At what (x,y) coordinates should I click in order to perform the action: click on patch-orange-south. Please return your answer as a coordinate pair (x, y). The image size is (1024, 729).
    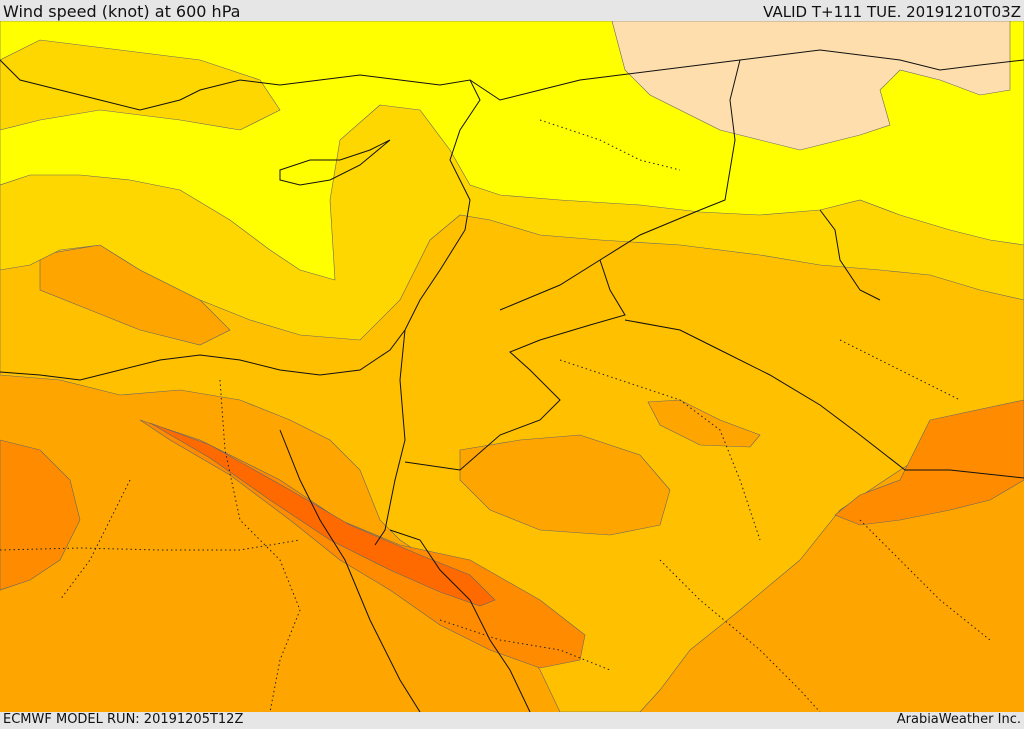
    Looking at the image, I should click on (565, 485).